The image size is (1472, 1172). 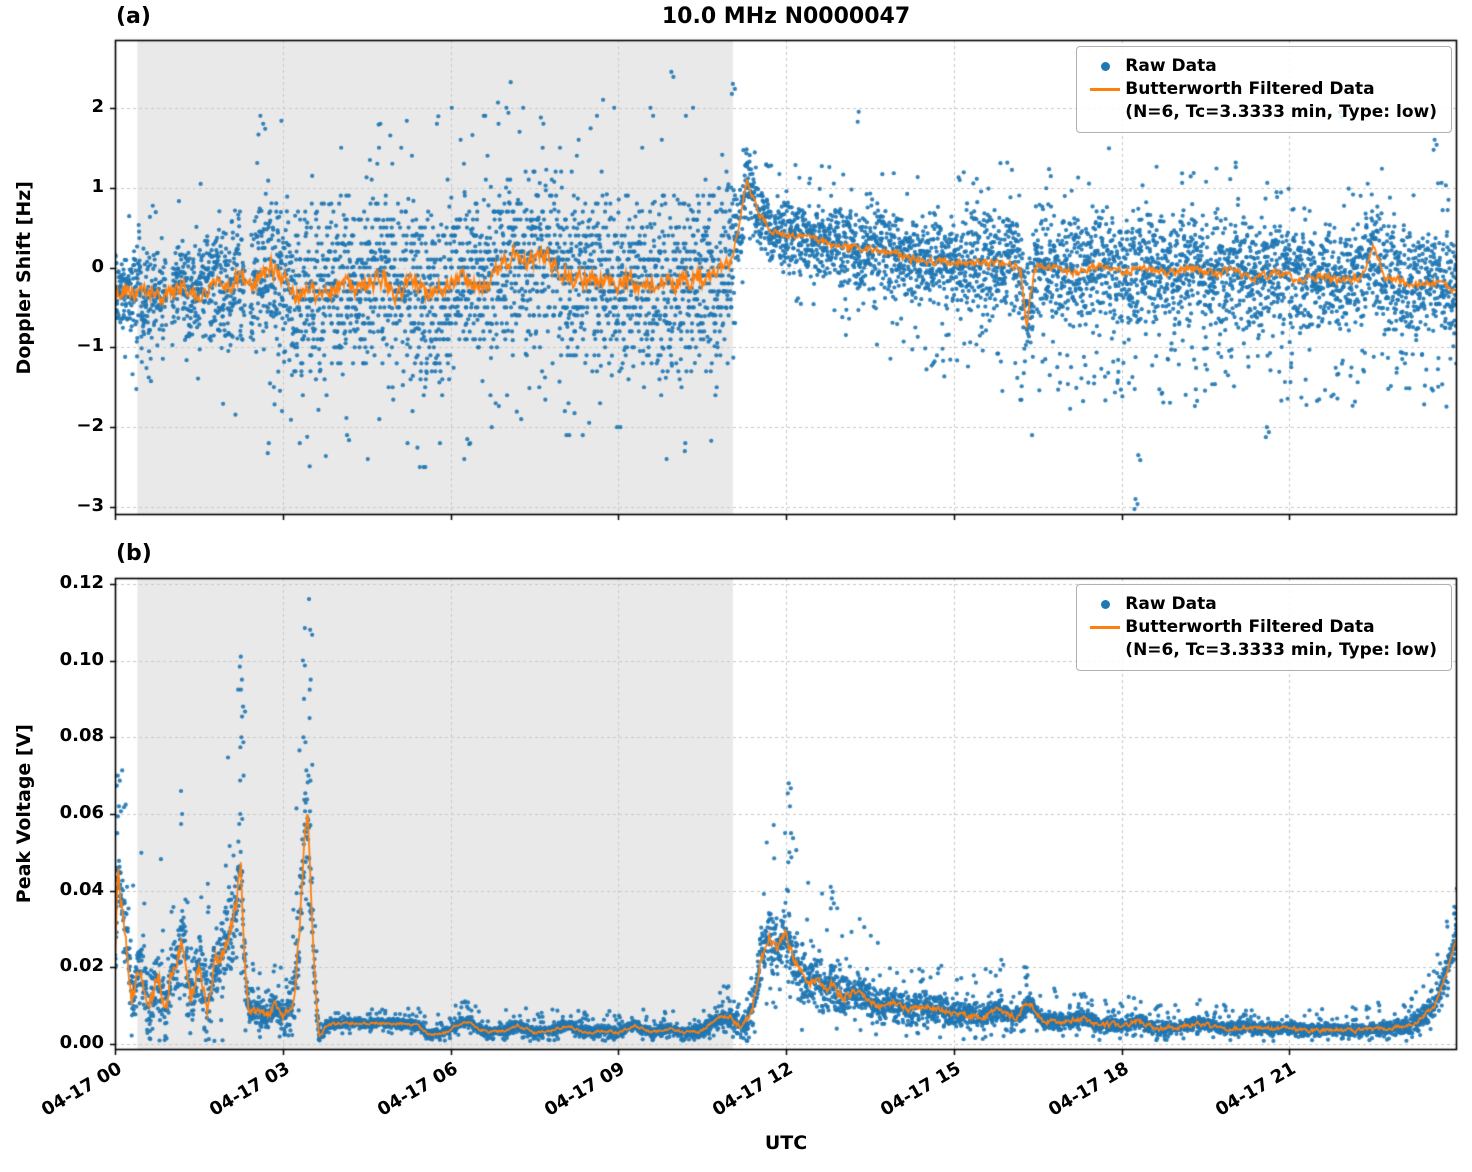 I want to click on x-axis-label: UTC, so click(x=786, y=1143).